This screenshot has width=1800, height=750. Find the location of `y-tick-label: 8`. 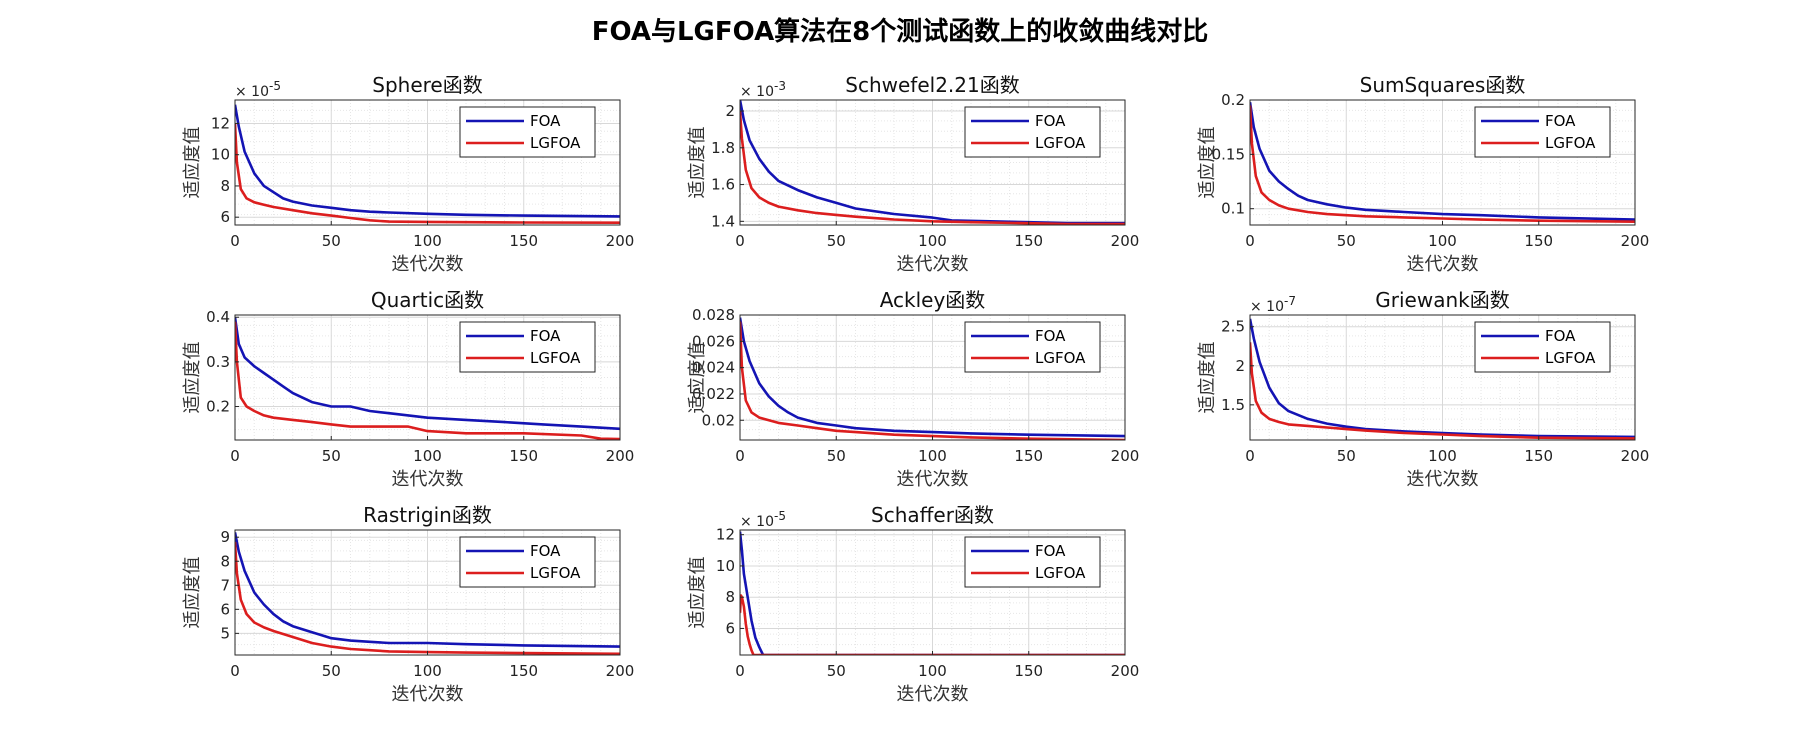

y-tick-label: 8 is located at coordinates (225, 186).